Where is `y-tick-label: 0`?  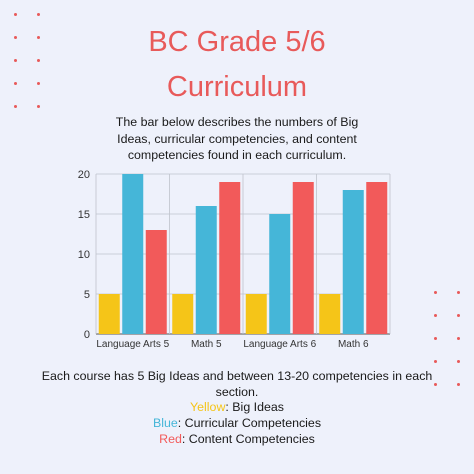 y-tick-label: 0 is located at coordinates (87, 335).